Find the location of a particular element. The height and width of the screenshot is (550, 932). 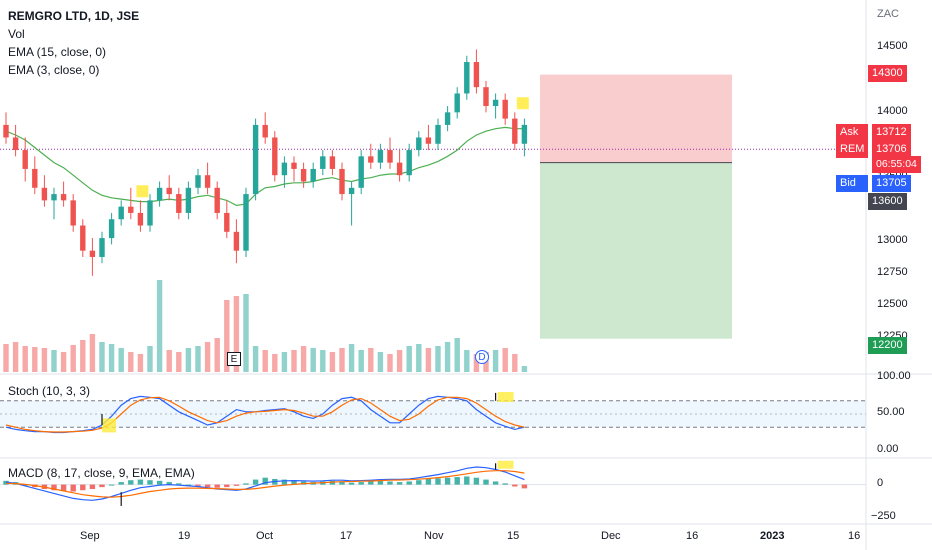

time-tick: Oct is located at coordinates (265, 536).